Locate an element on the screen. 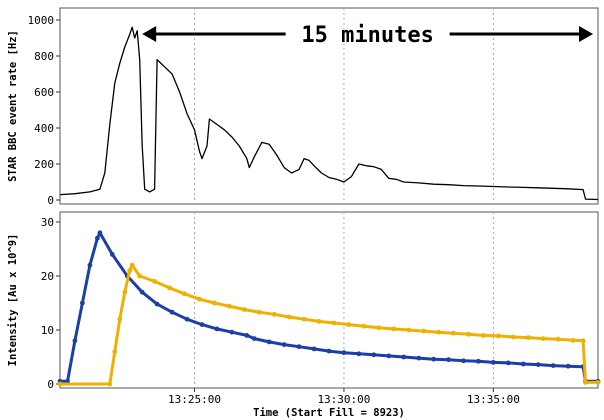 The width and height of the screenshot is (604, 420). top-ytick-label-0: 0 is located at coordinates (50, 200).